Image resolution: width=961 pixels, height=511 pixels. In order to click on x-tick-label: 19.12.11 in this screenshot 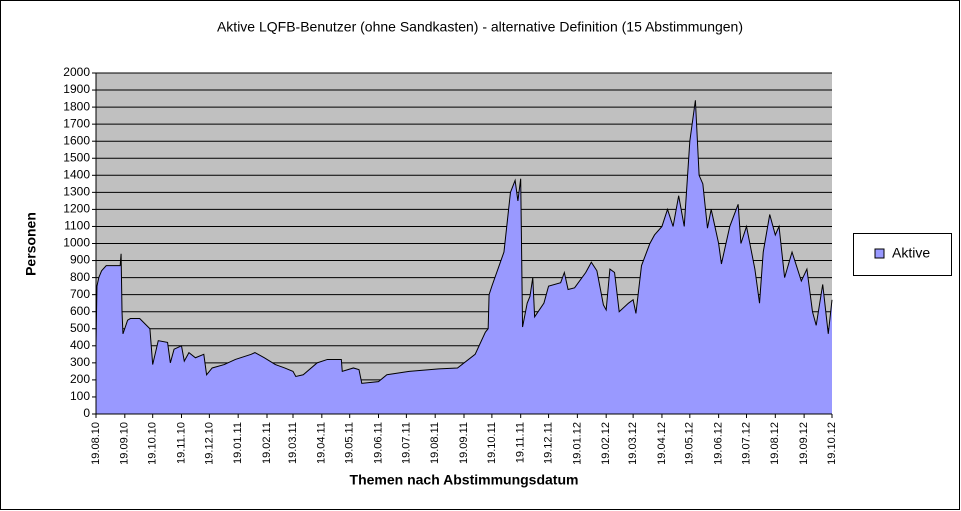, I will do `click(548, 443)`.